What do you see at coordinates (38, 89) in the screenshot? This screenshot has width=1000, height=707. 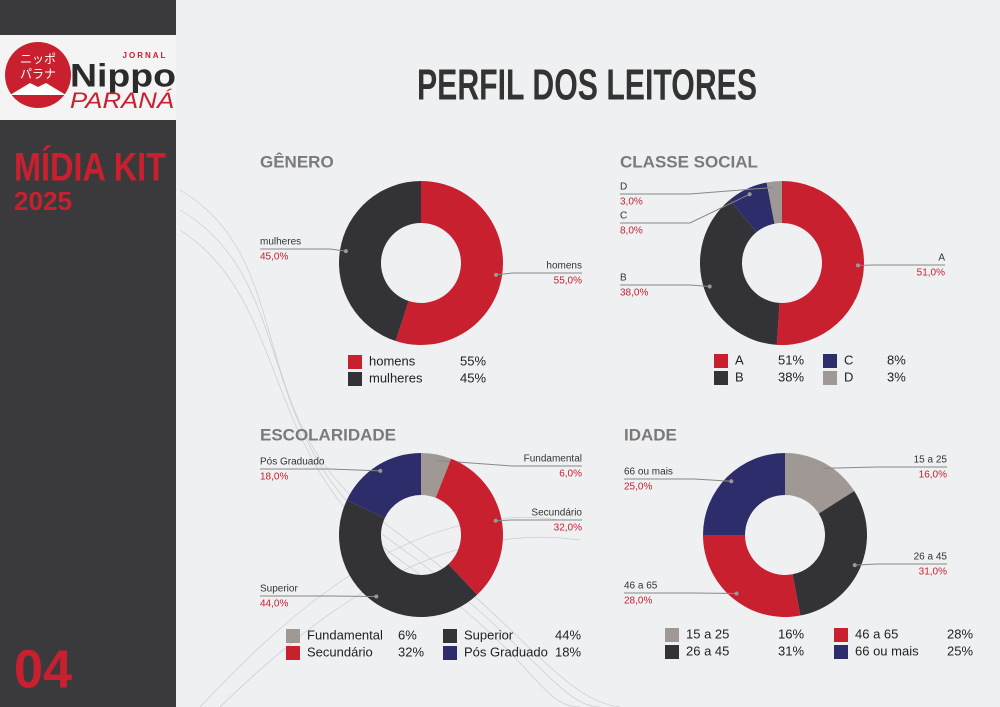 I see `logo-mountain` at bounding box center [38, 89].